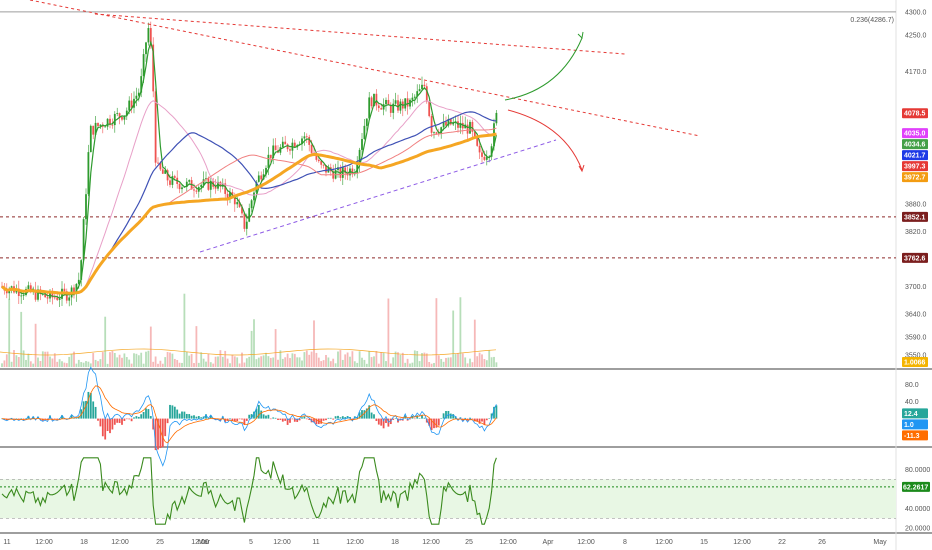 This screenshot has width=932, height=550. I want to click on bullish-projection-arrow, so click(543, 69).